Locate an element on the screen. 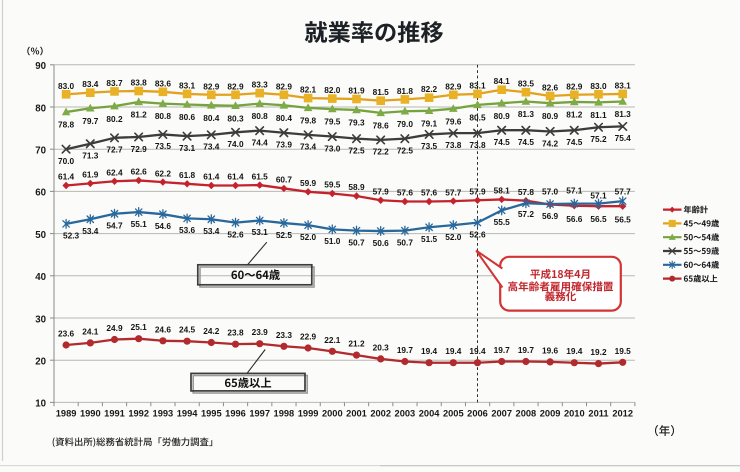 This screenshot has height=472, width=740. svg-text: 21.2 is located at coordinates (356, 344).